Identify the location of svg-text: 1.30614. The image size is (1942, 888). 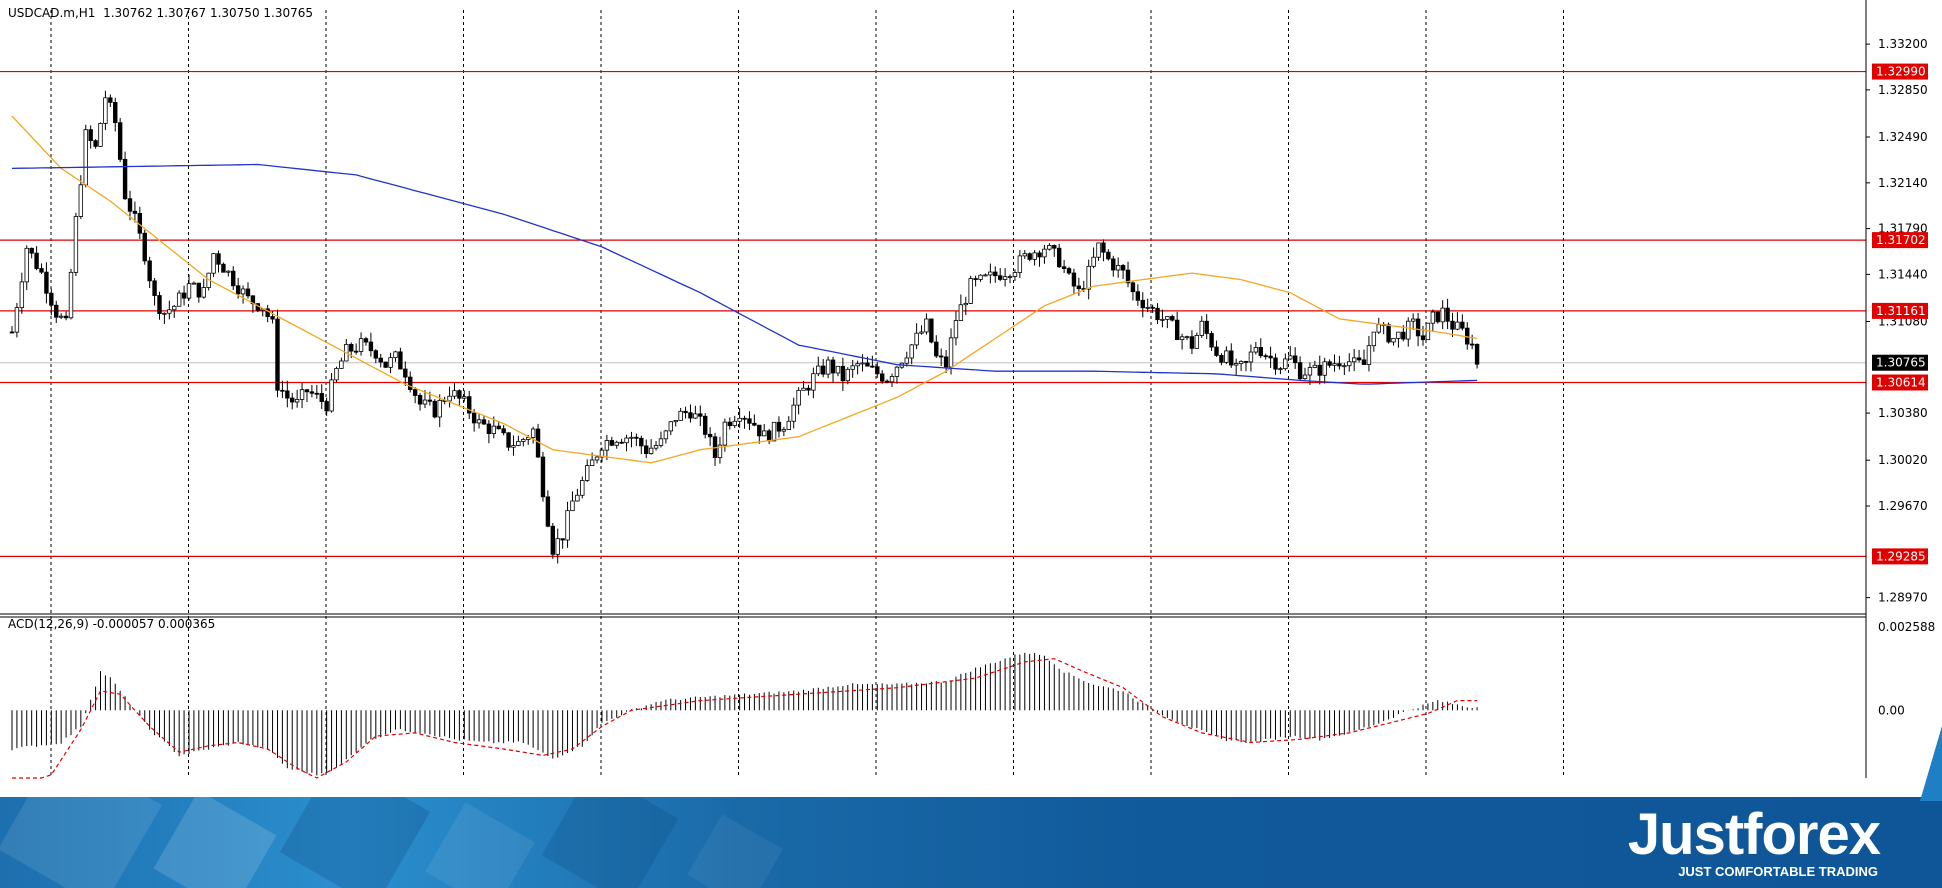
(1901, 382).